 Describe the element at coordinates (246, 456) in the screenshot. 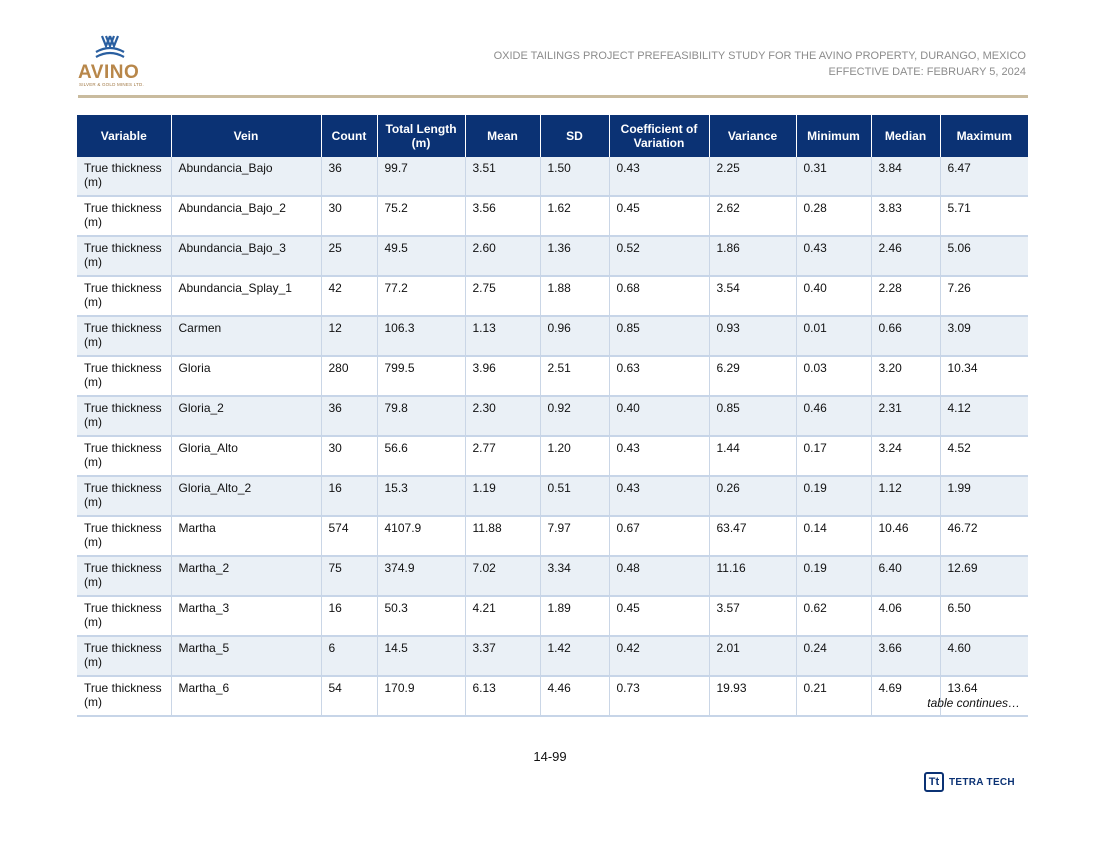

I see `table-cell: Gloria_Alto` at that location.